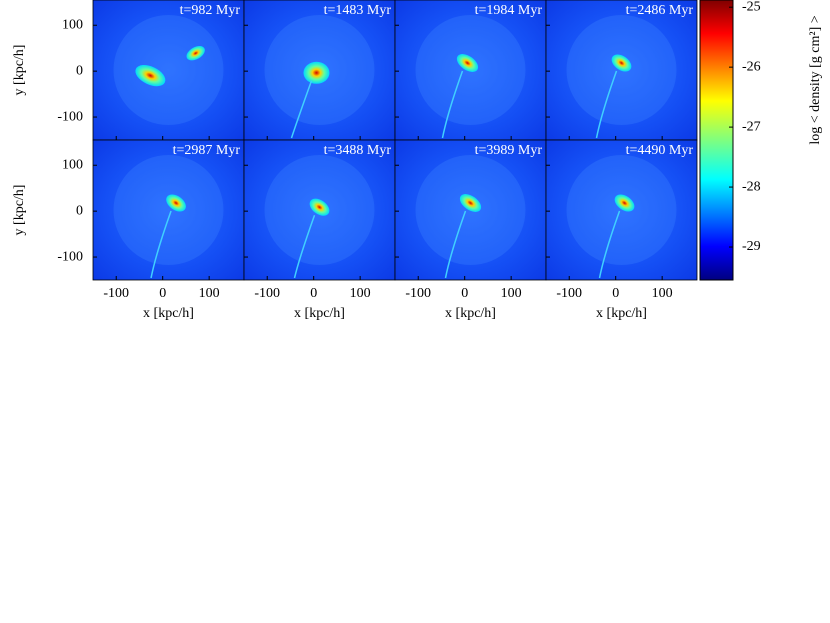 The image size is (830, 623). I want to click on panel: t=1483 Myr, so click(319, 70).